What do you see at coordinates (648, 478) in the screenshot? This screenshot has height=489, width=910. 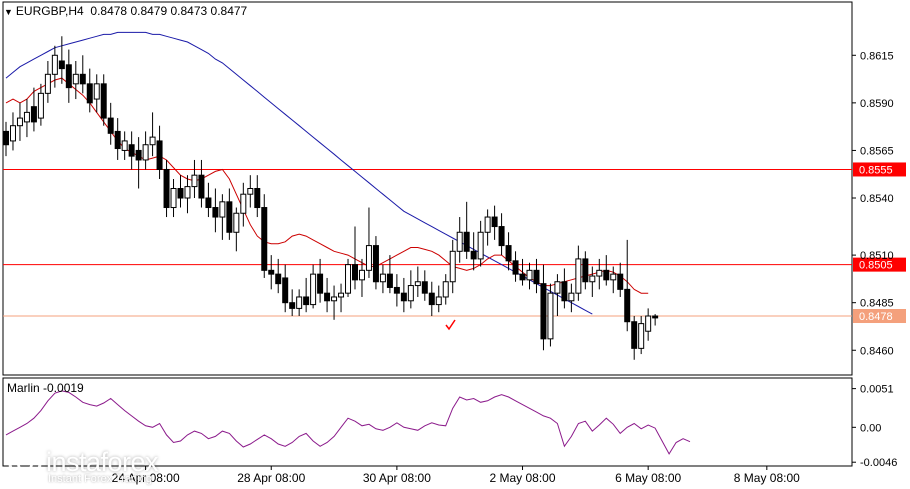 I see `time-tick-label: 6 May 08:00` at bounding box center [648, 478].